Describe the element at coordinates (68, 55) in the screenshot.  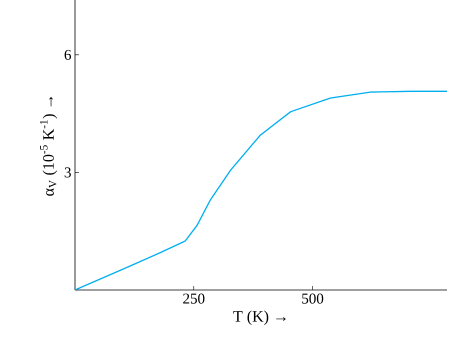
I see `y-tick-label: 6` at that location.